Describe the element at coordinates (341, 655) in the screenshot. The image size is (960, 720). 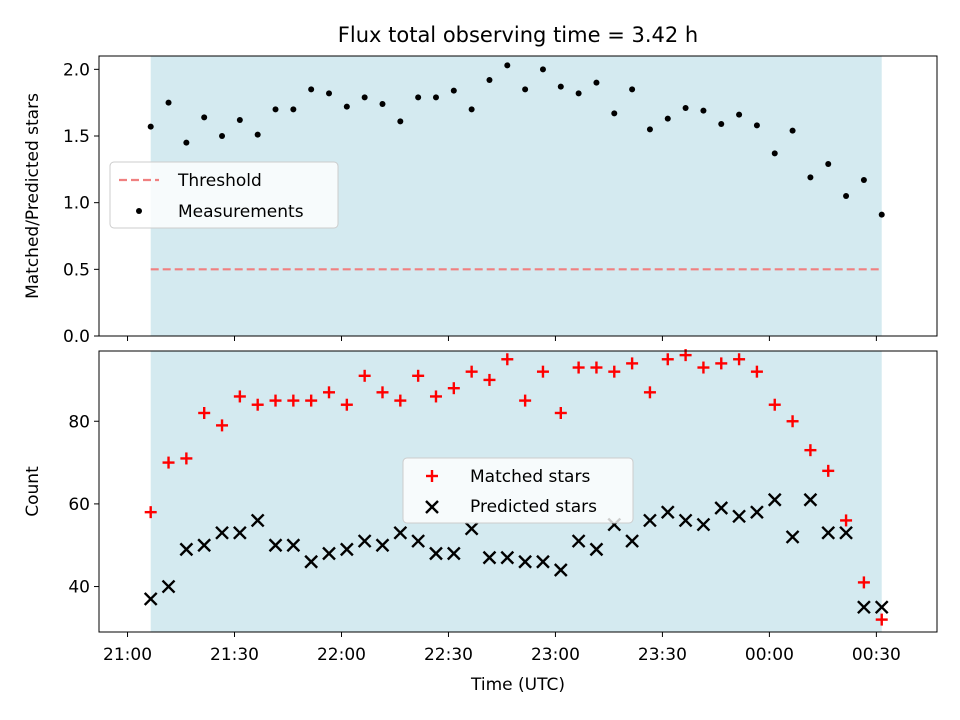
I see `x-tick-label: 22:00` at that location.